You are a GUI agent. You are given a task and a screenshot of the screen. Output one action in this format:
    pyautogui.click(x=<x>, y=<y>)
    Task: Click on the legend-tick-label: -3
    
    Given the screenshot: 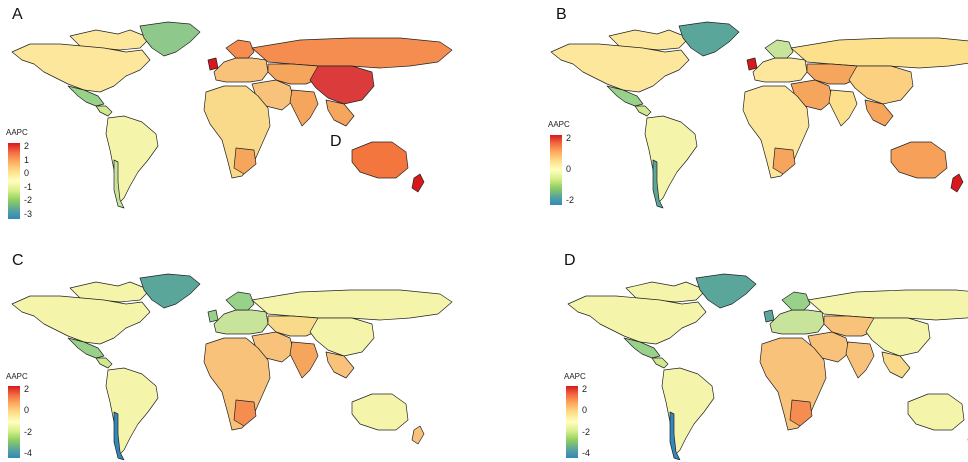 What is the action you would take?
    pyautogui.click(x=28, y=214)
    